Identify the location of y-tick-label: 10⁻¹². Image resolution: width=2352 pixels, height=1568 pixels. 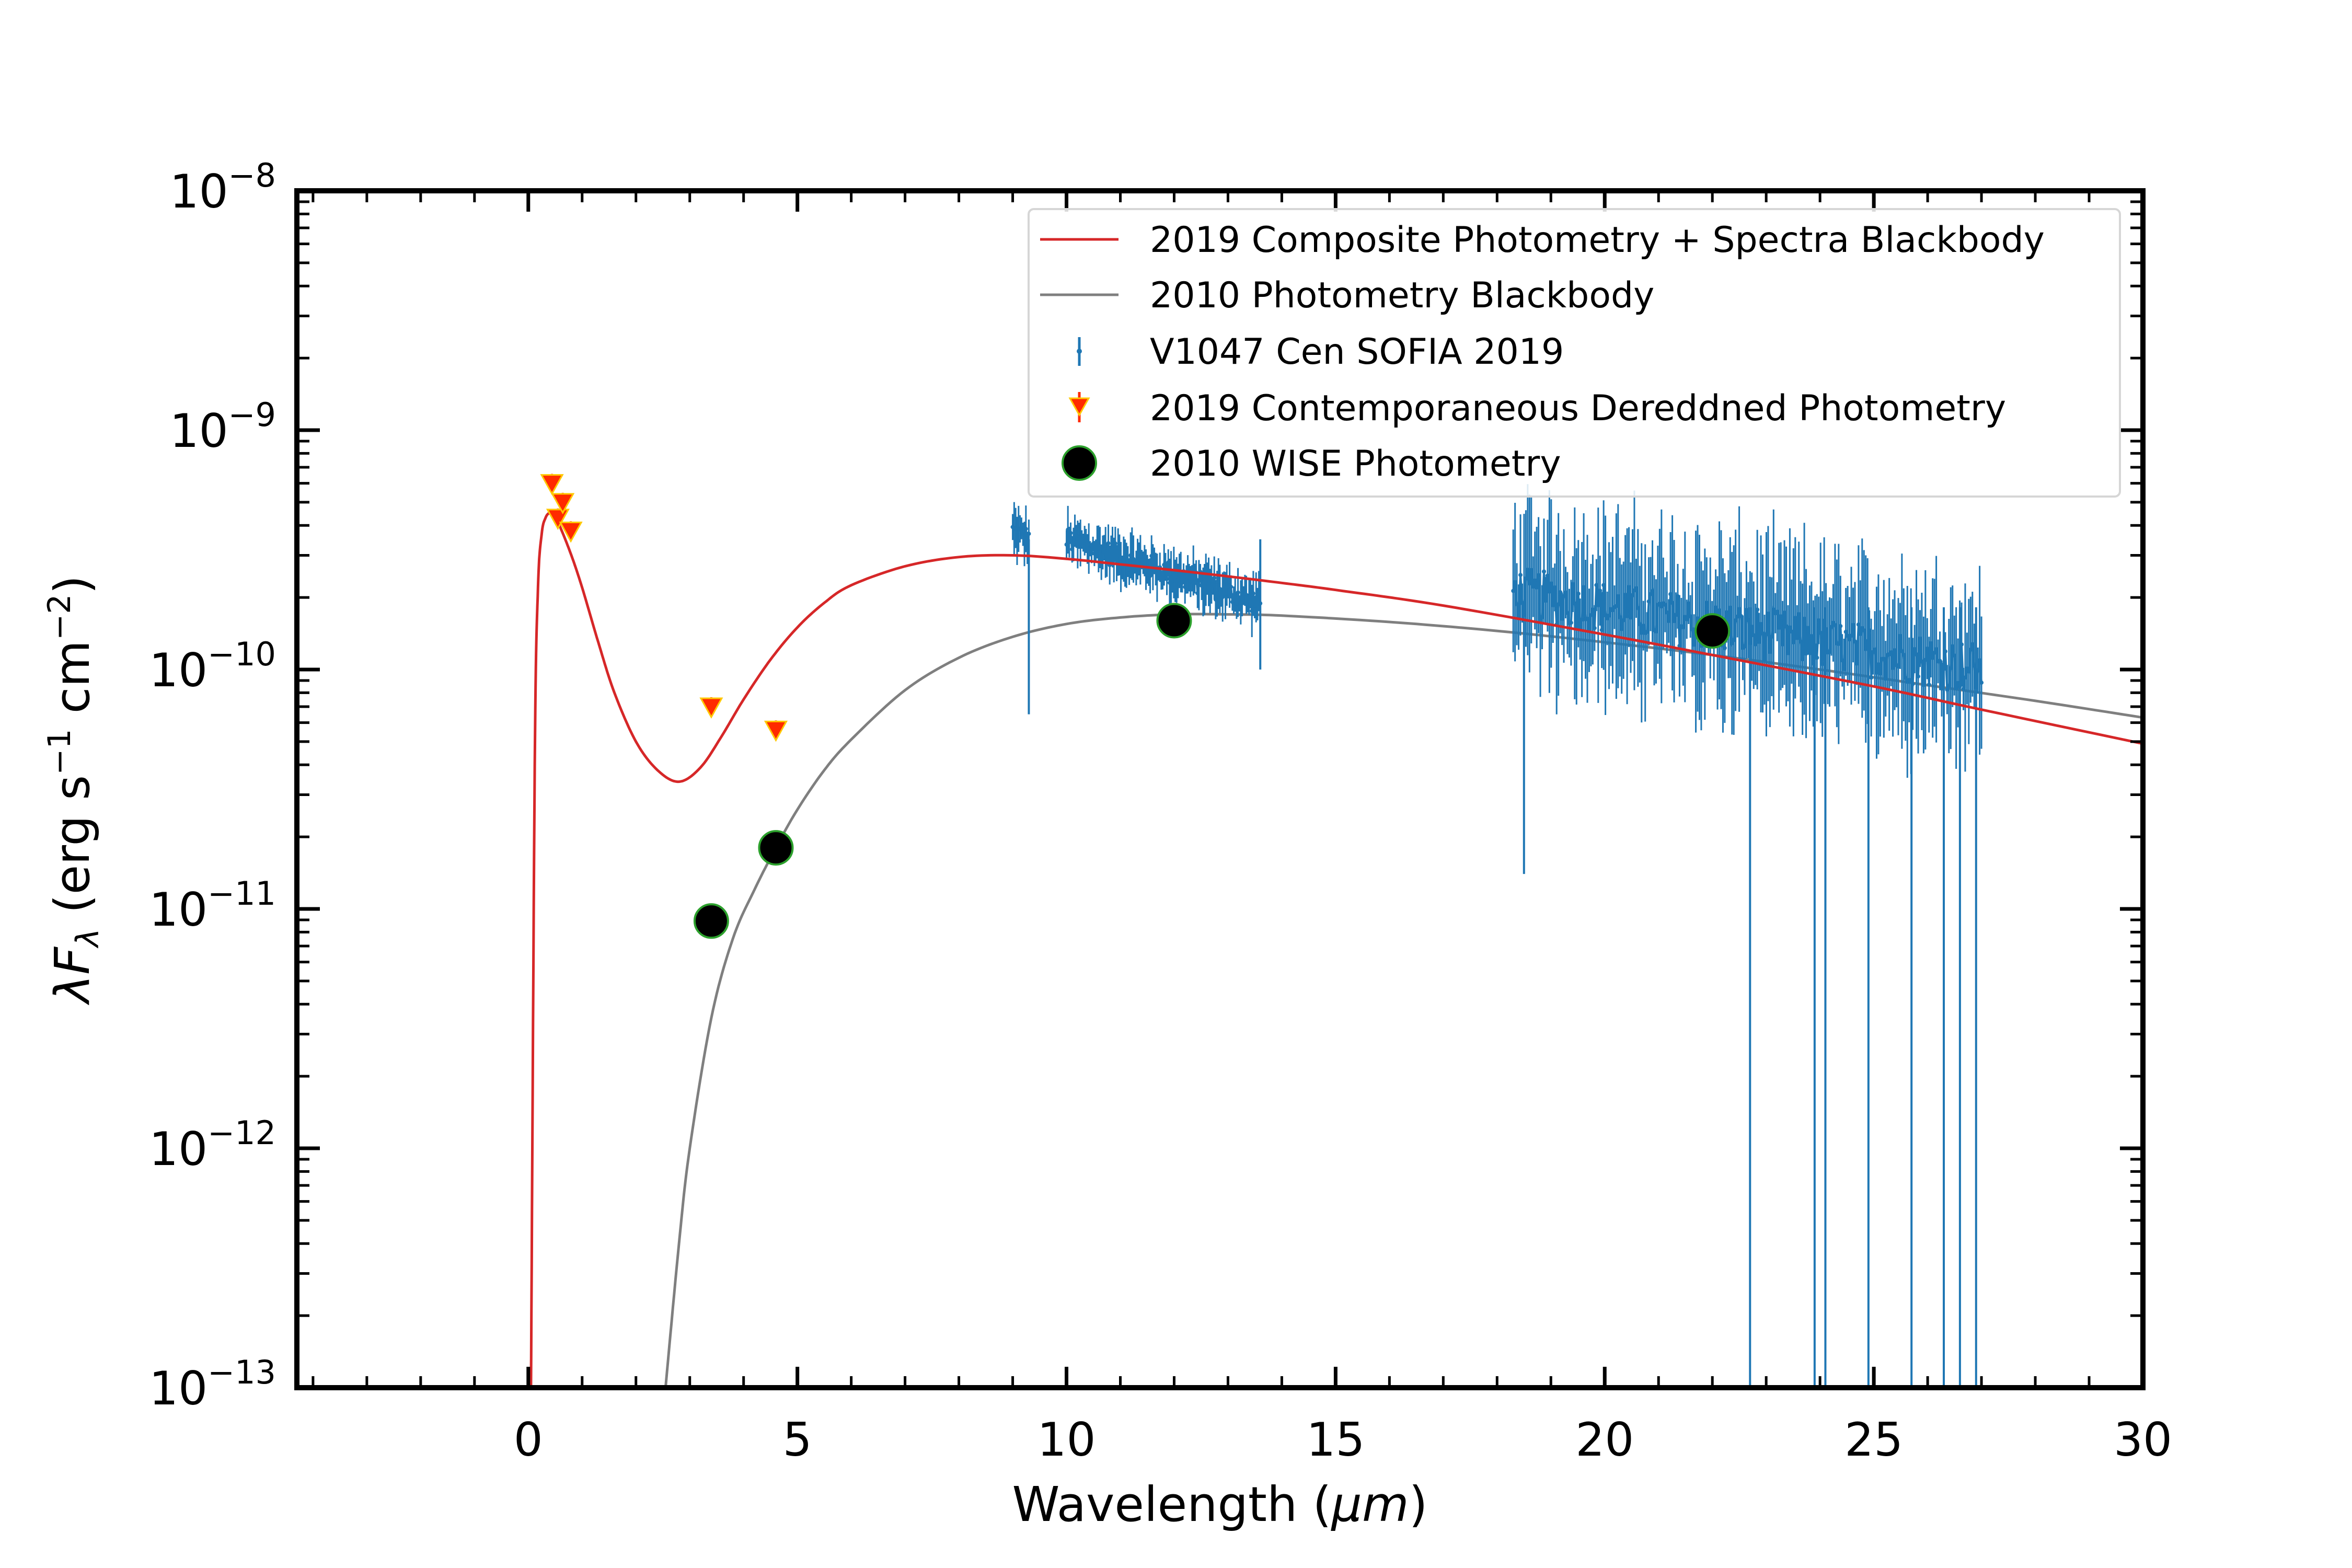
(212, 1145).